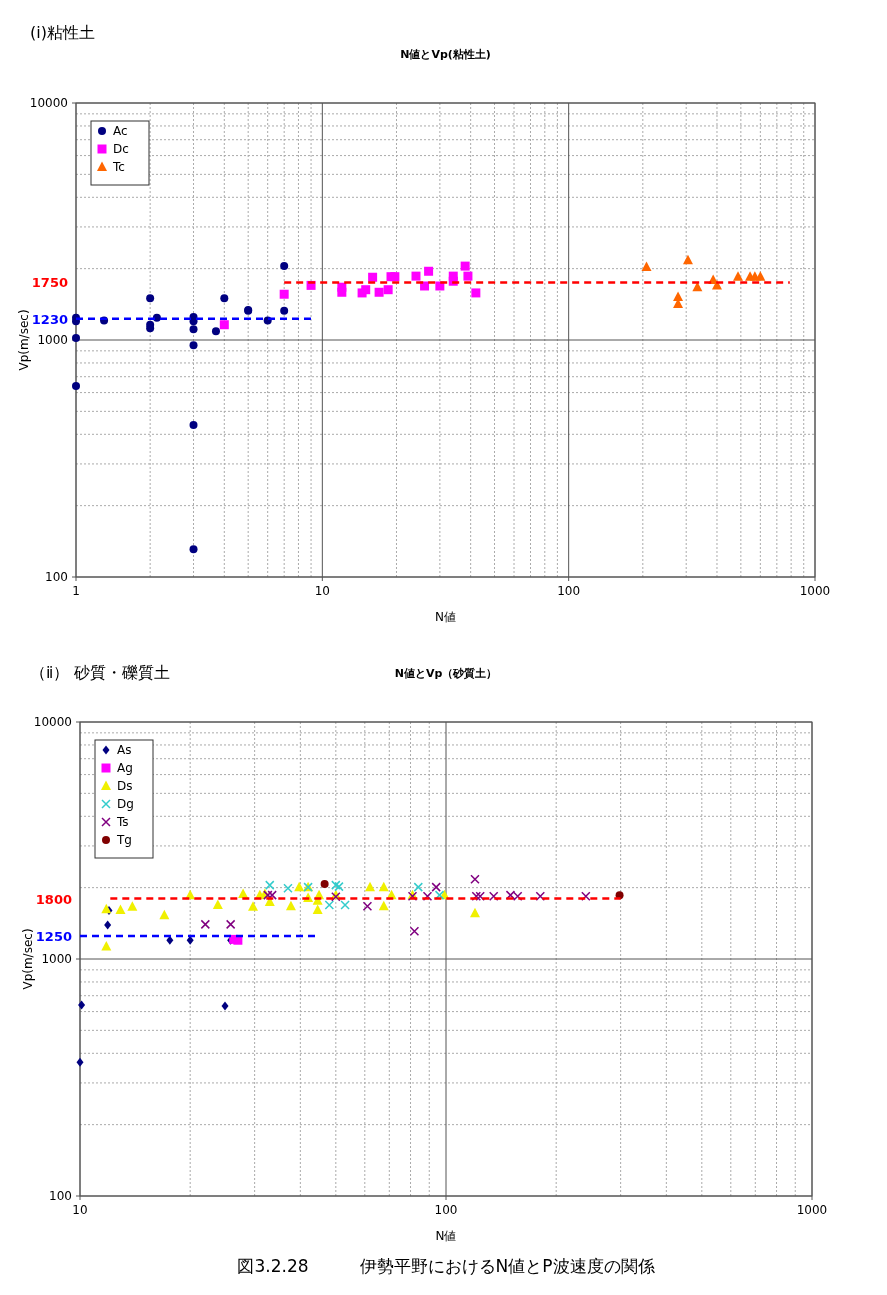  Describe the element at coordinates (125, 786) in the screenshot. I see `legend-label: Ds` at that location.